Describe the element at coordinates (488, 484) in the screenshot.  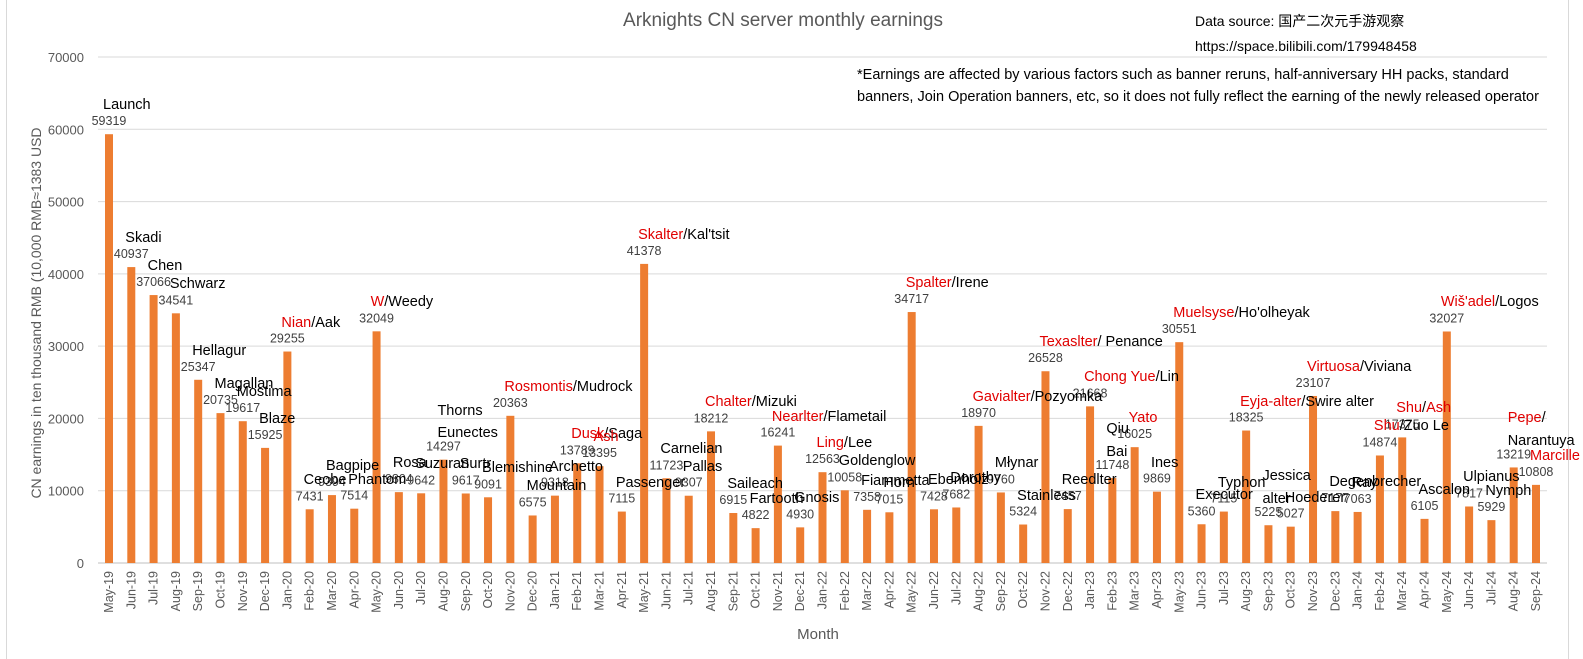
I see `value-label: 9091` at that location.